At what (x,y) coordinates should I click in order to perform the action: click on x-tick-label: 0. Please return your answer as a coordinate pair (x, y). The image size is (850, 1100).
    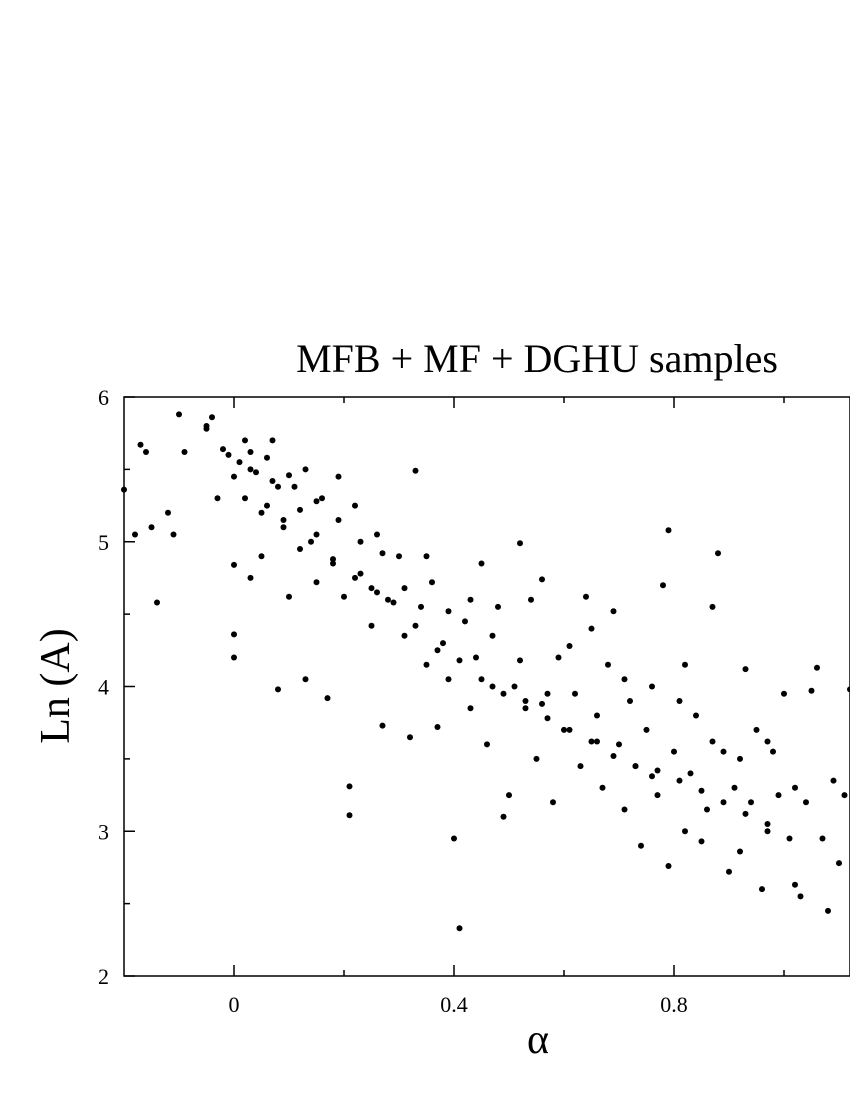
    Looking at the image, I should click on (234, 1004).